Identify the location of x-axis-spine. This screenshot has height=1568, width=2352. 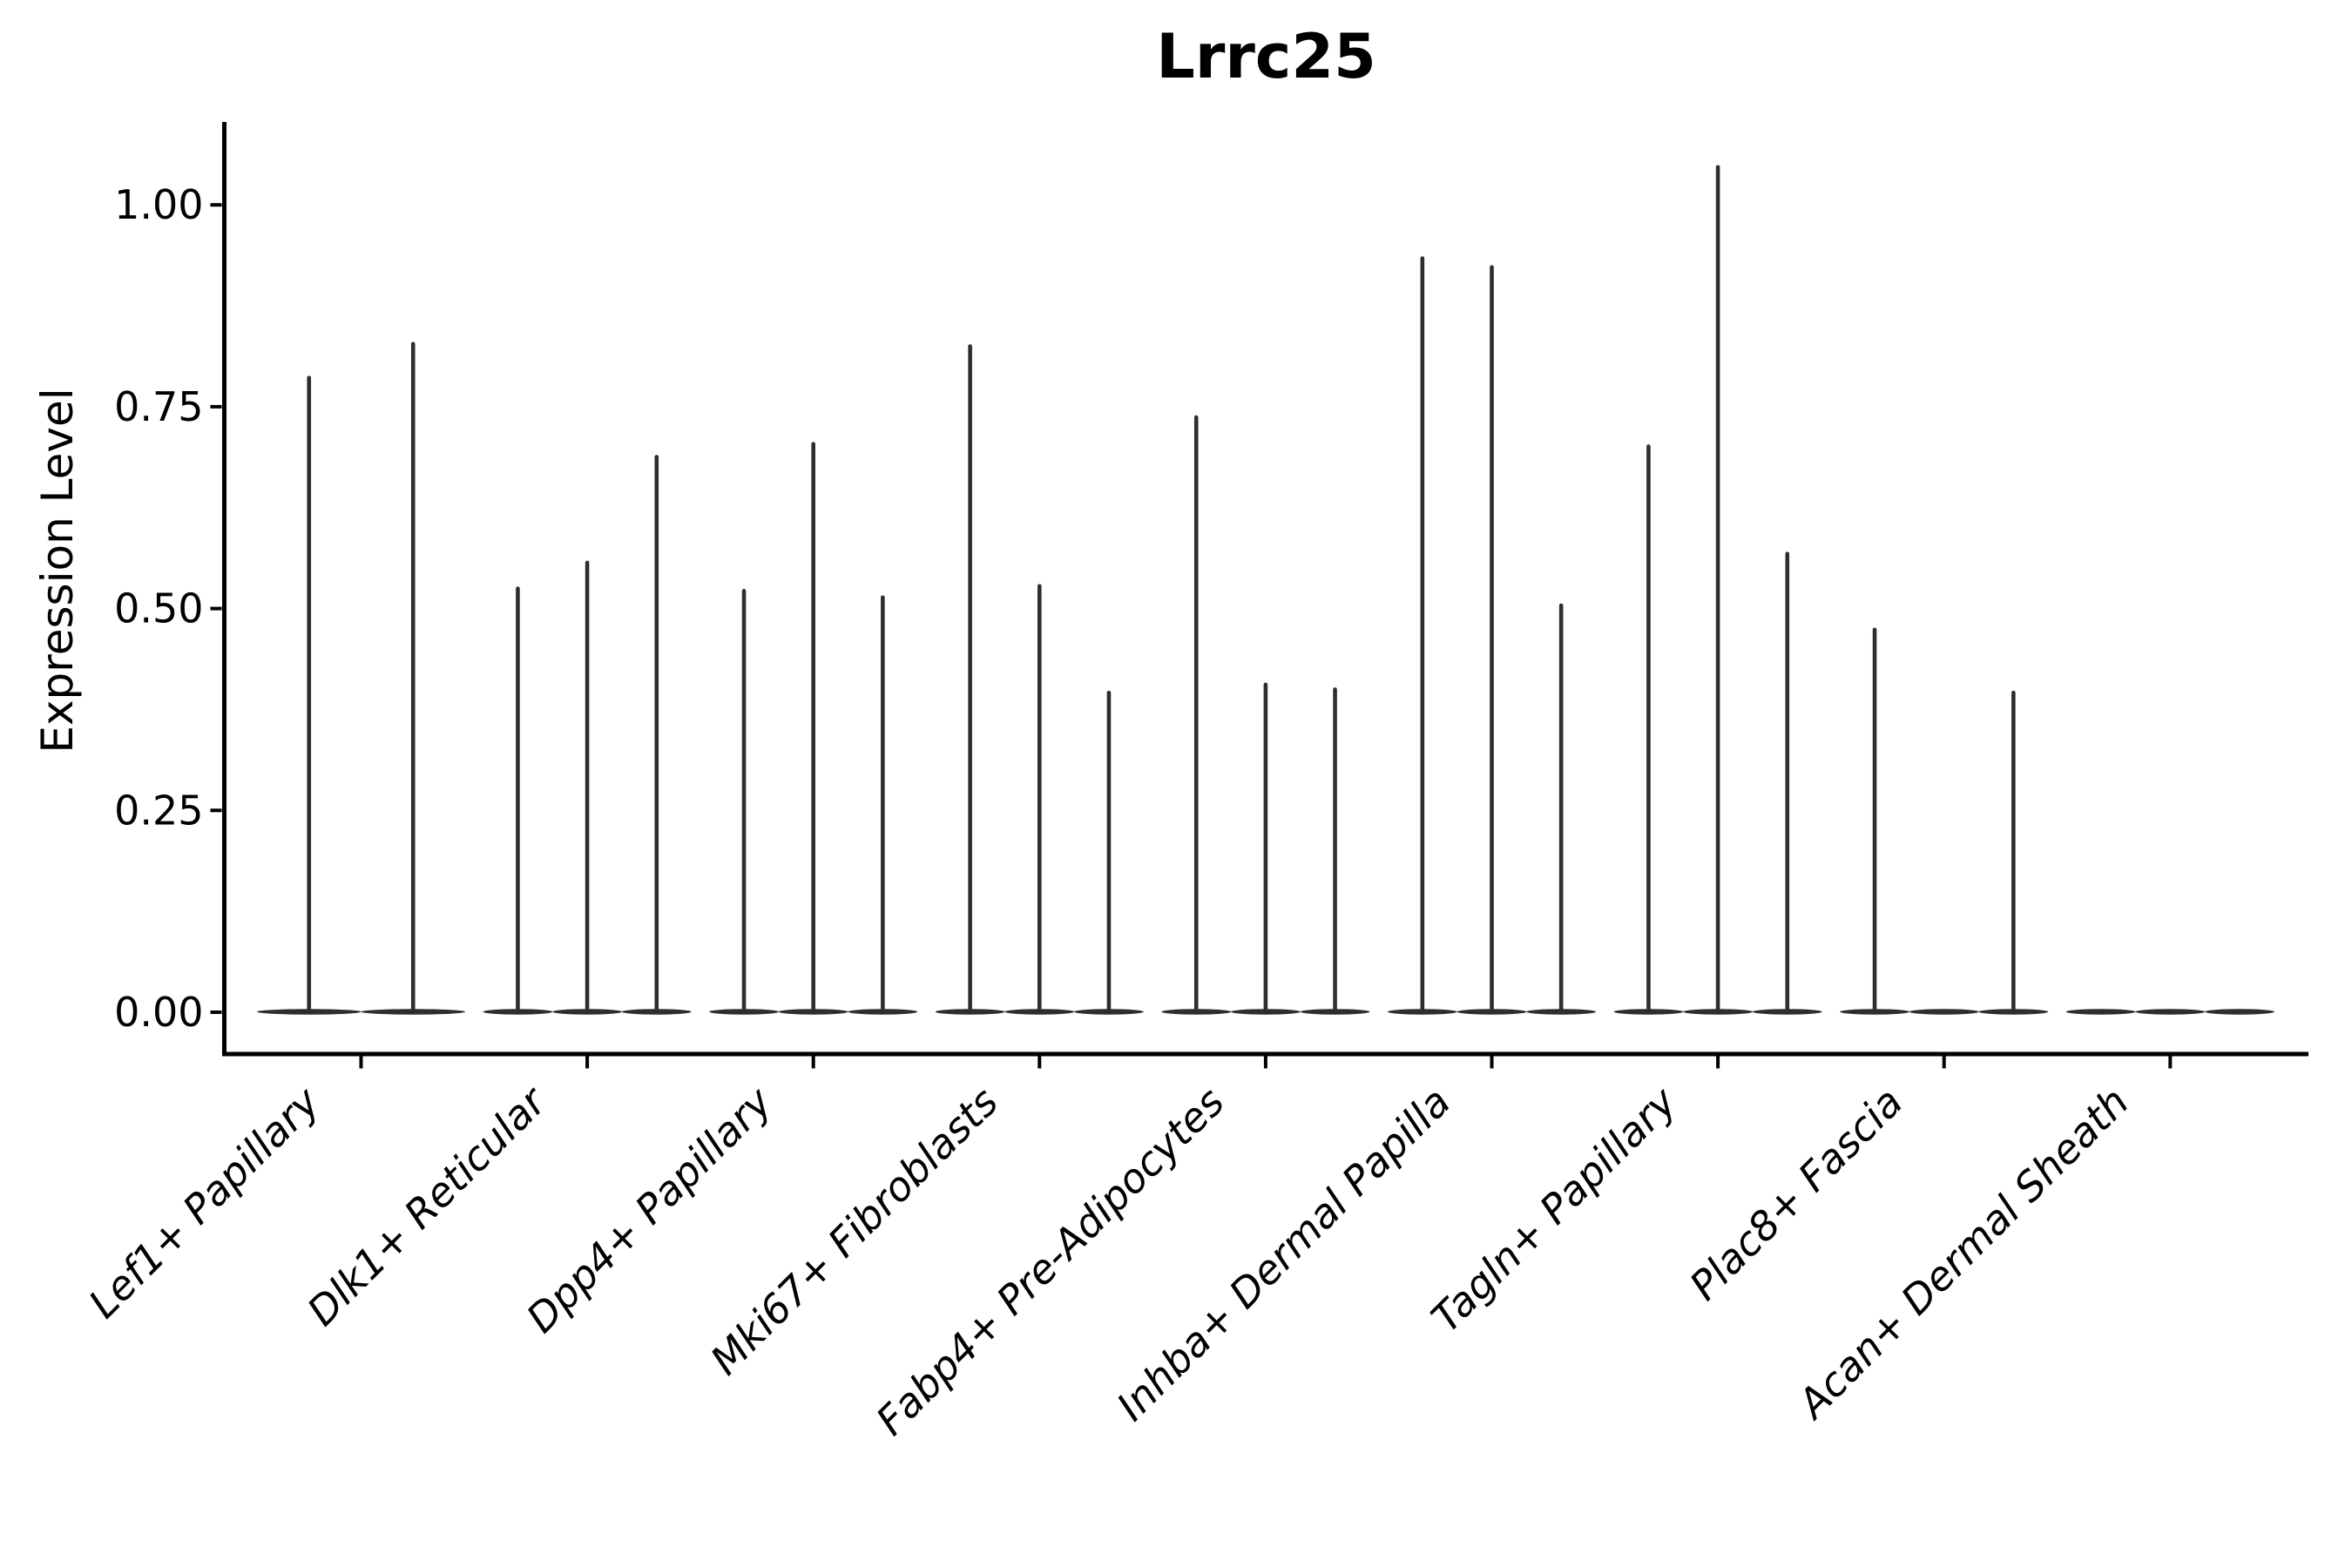
(1265, 1054).